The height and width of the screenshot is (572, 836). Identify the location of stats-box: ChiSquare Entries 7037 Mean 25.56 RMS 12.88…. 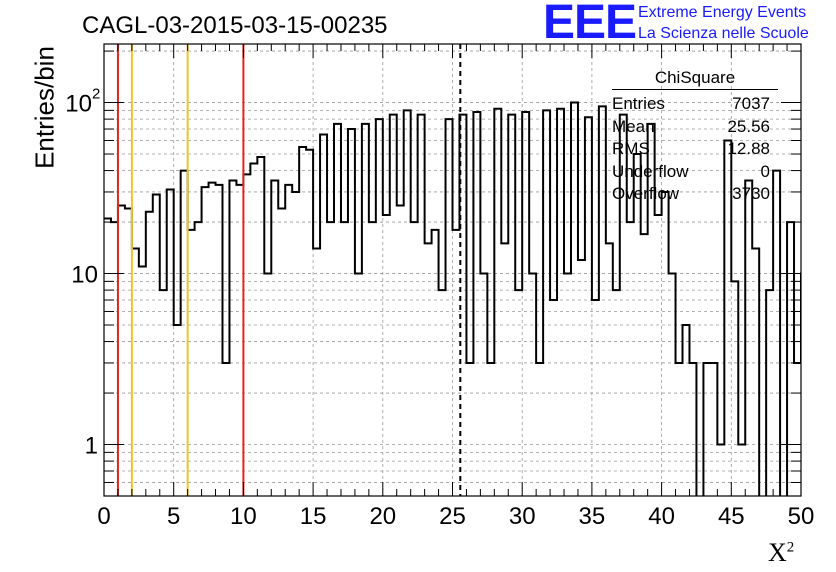
(695, 137).